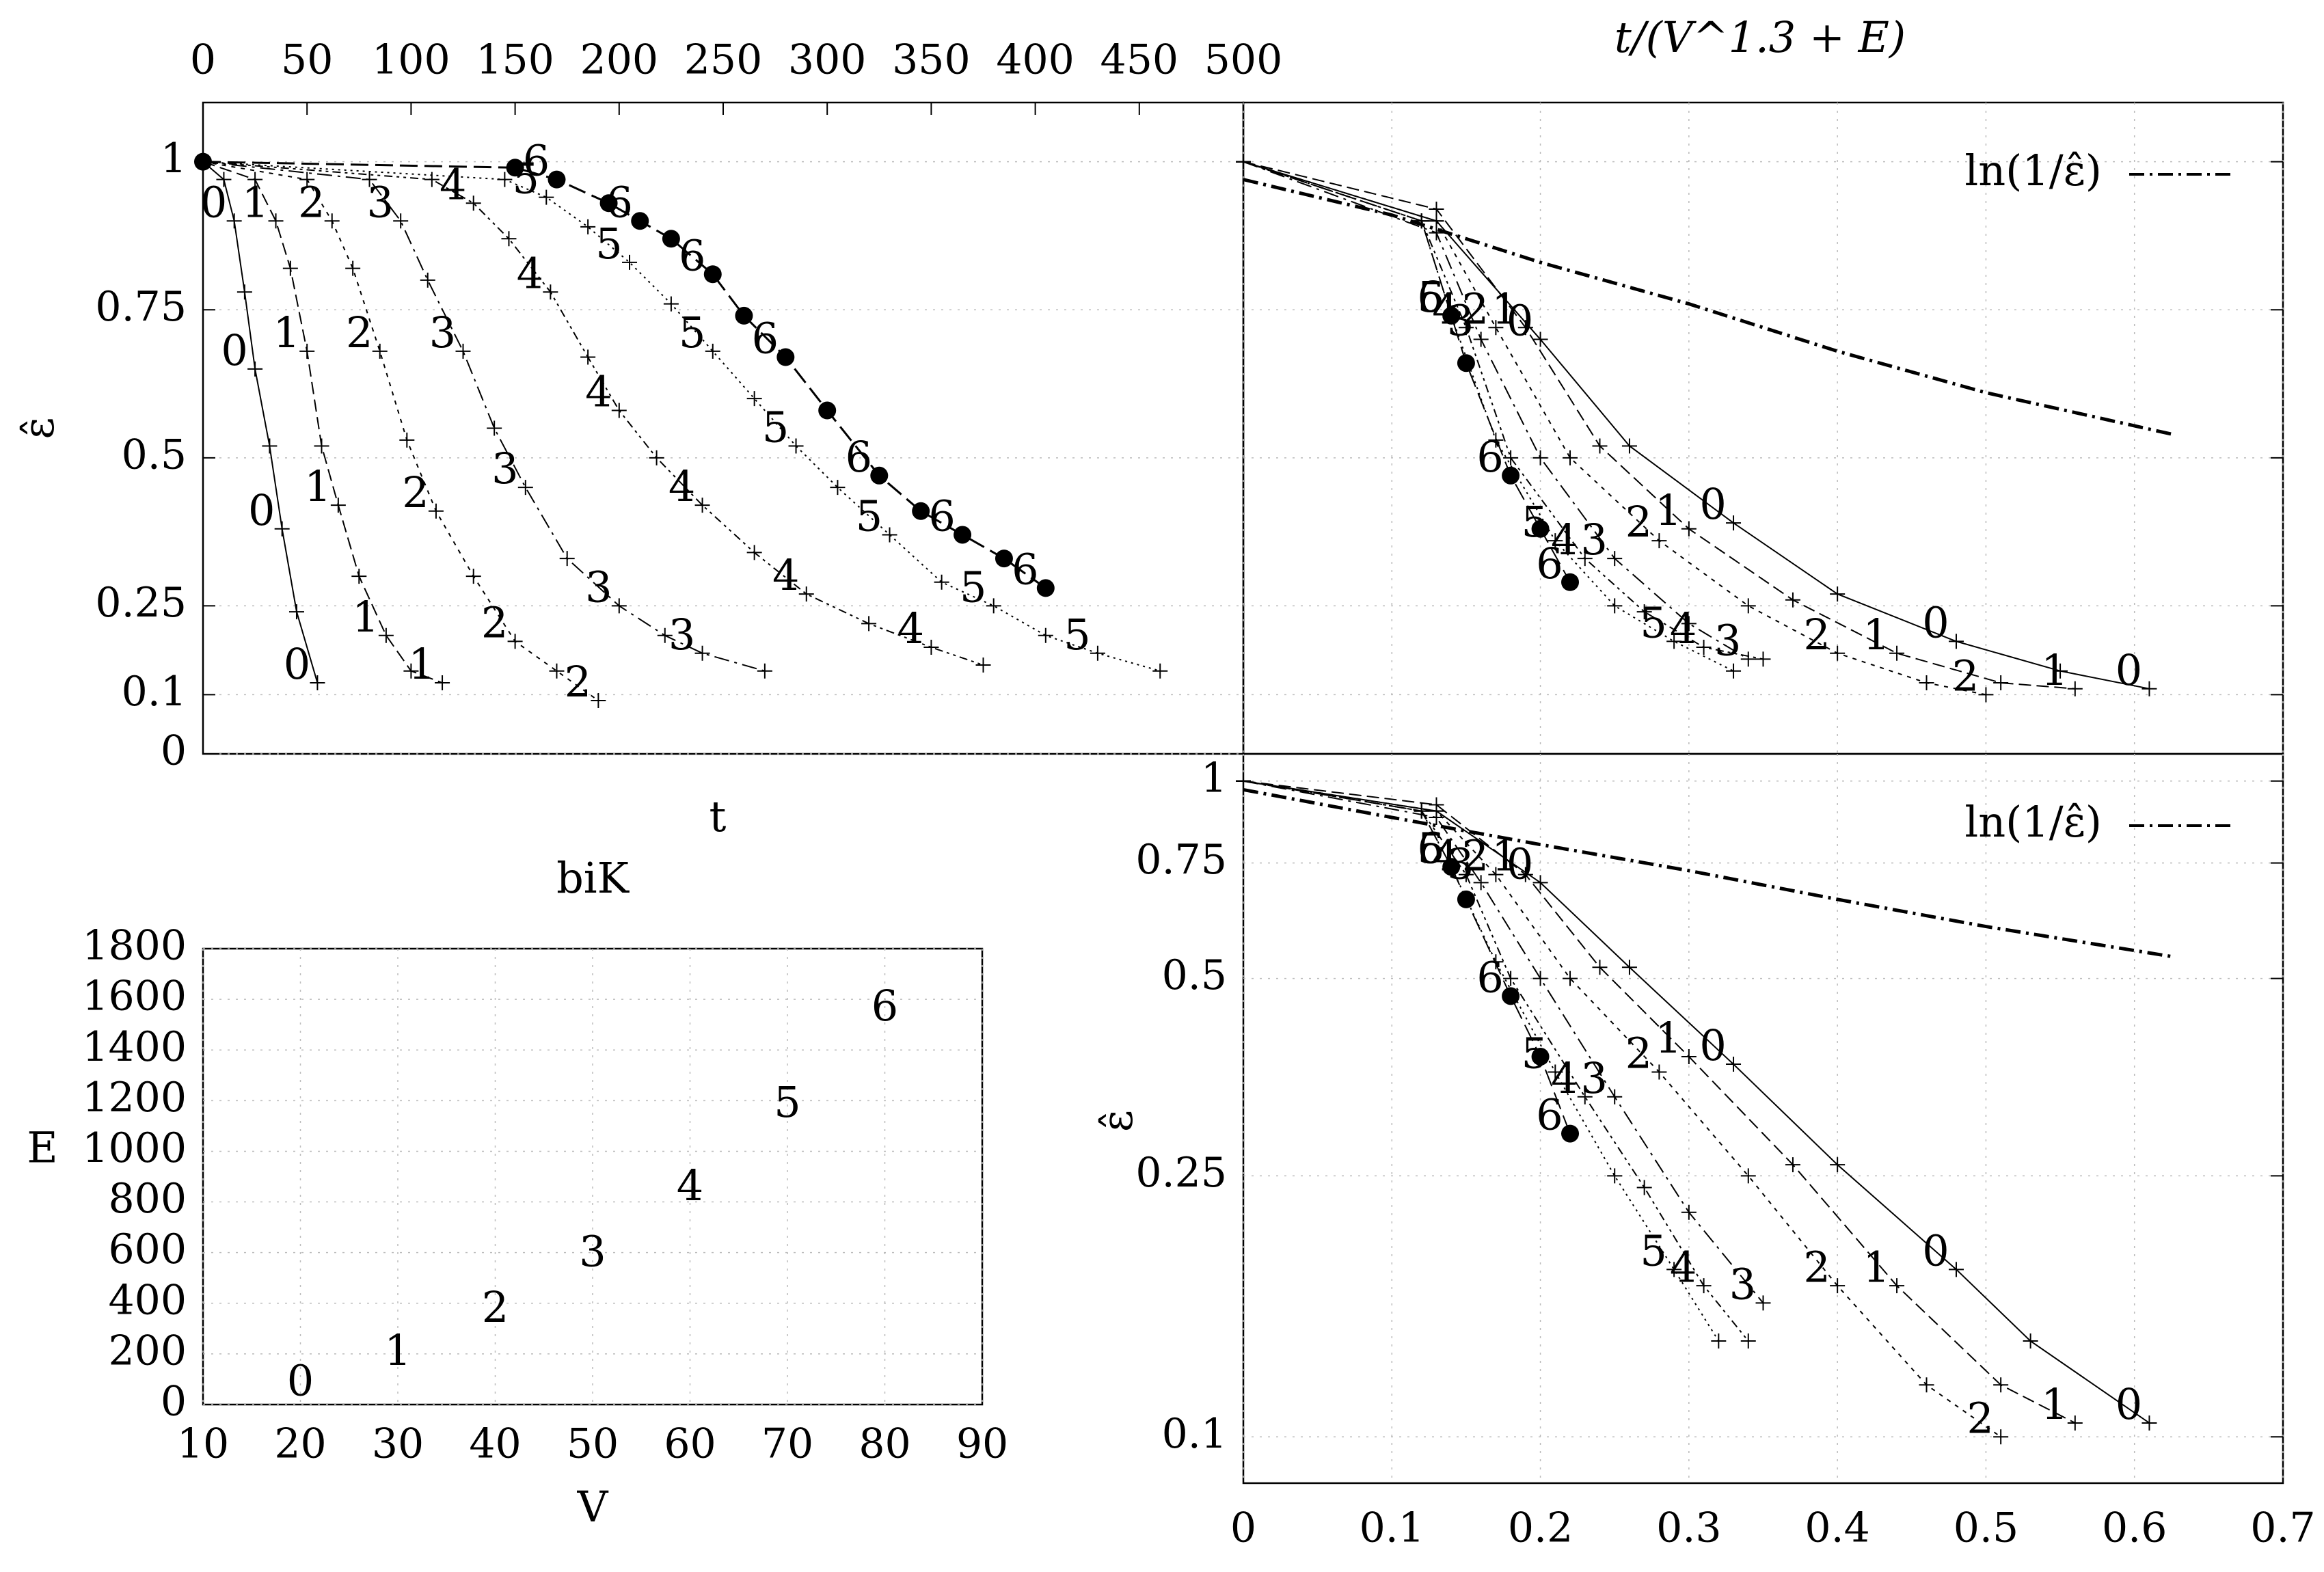 Image resolution: width=2324 pixels, height=1572 pixels. I want to click on y-tick-label: 0.5, so click(1194, 975).